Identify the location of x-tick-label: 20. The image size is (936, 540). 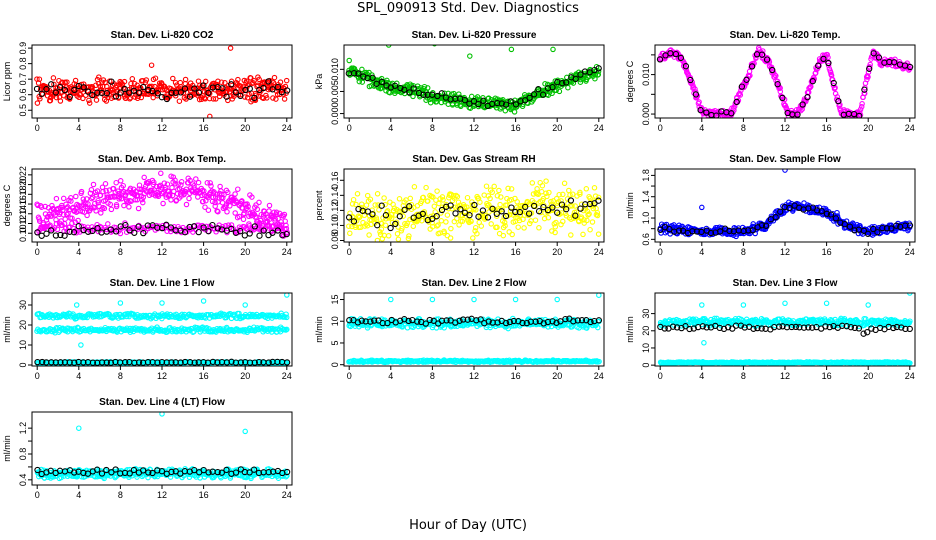
(557, 376).